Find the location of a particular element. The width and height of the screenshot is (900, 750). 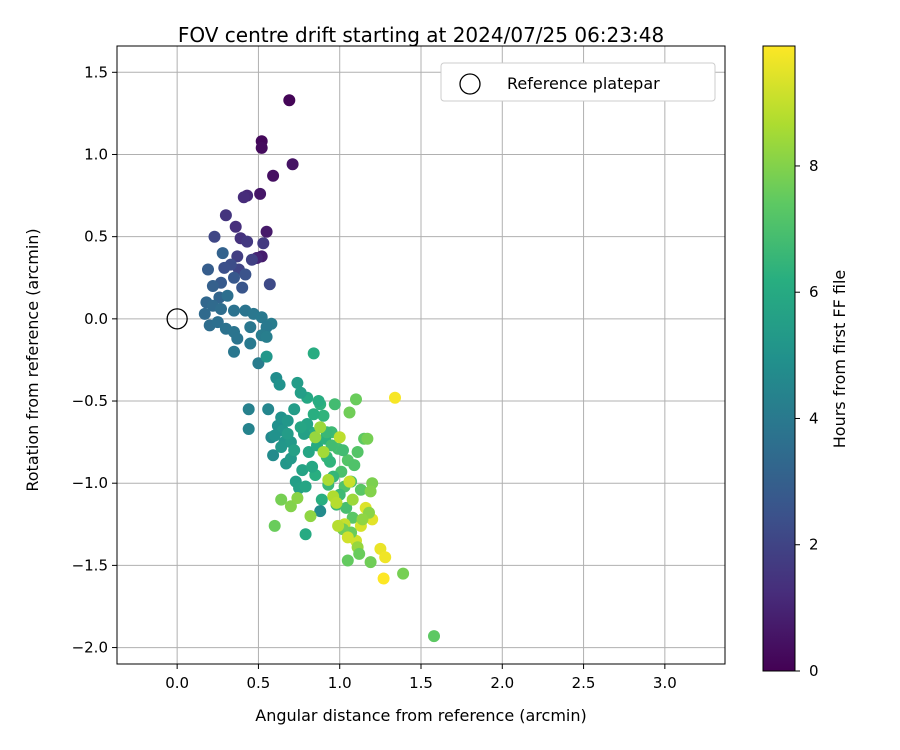

y-tick-label: 0.5 is located at coordinates (96, 237).